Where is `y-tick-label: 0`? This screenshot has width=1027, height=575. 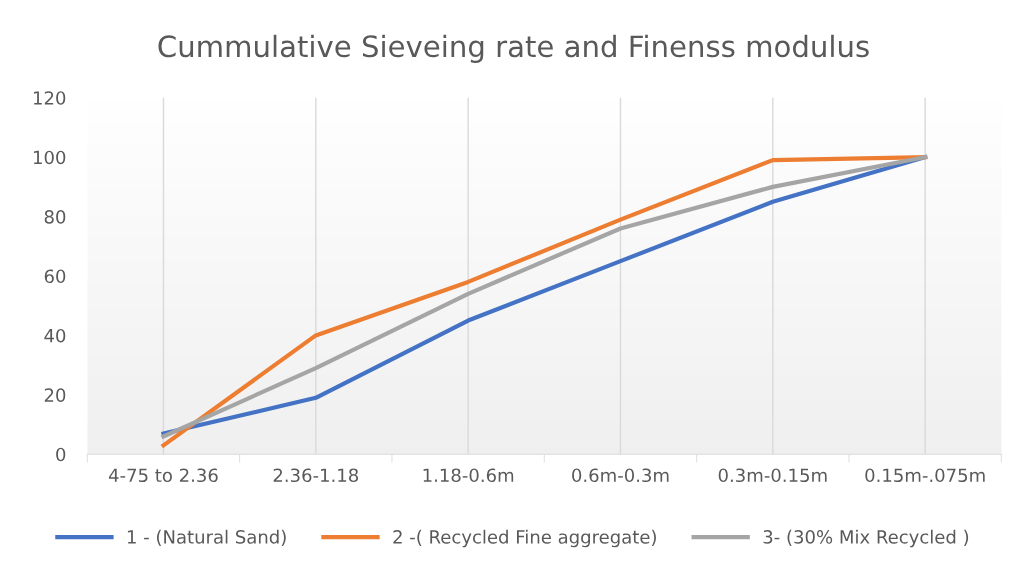
y-tick-label: 0 is located at coordinates (61, 454).